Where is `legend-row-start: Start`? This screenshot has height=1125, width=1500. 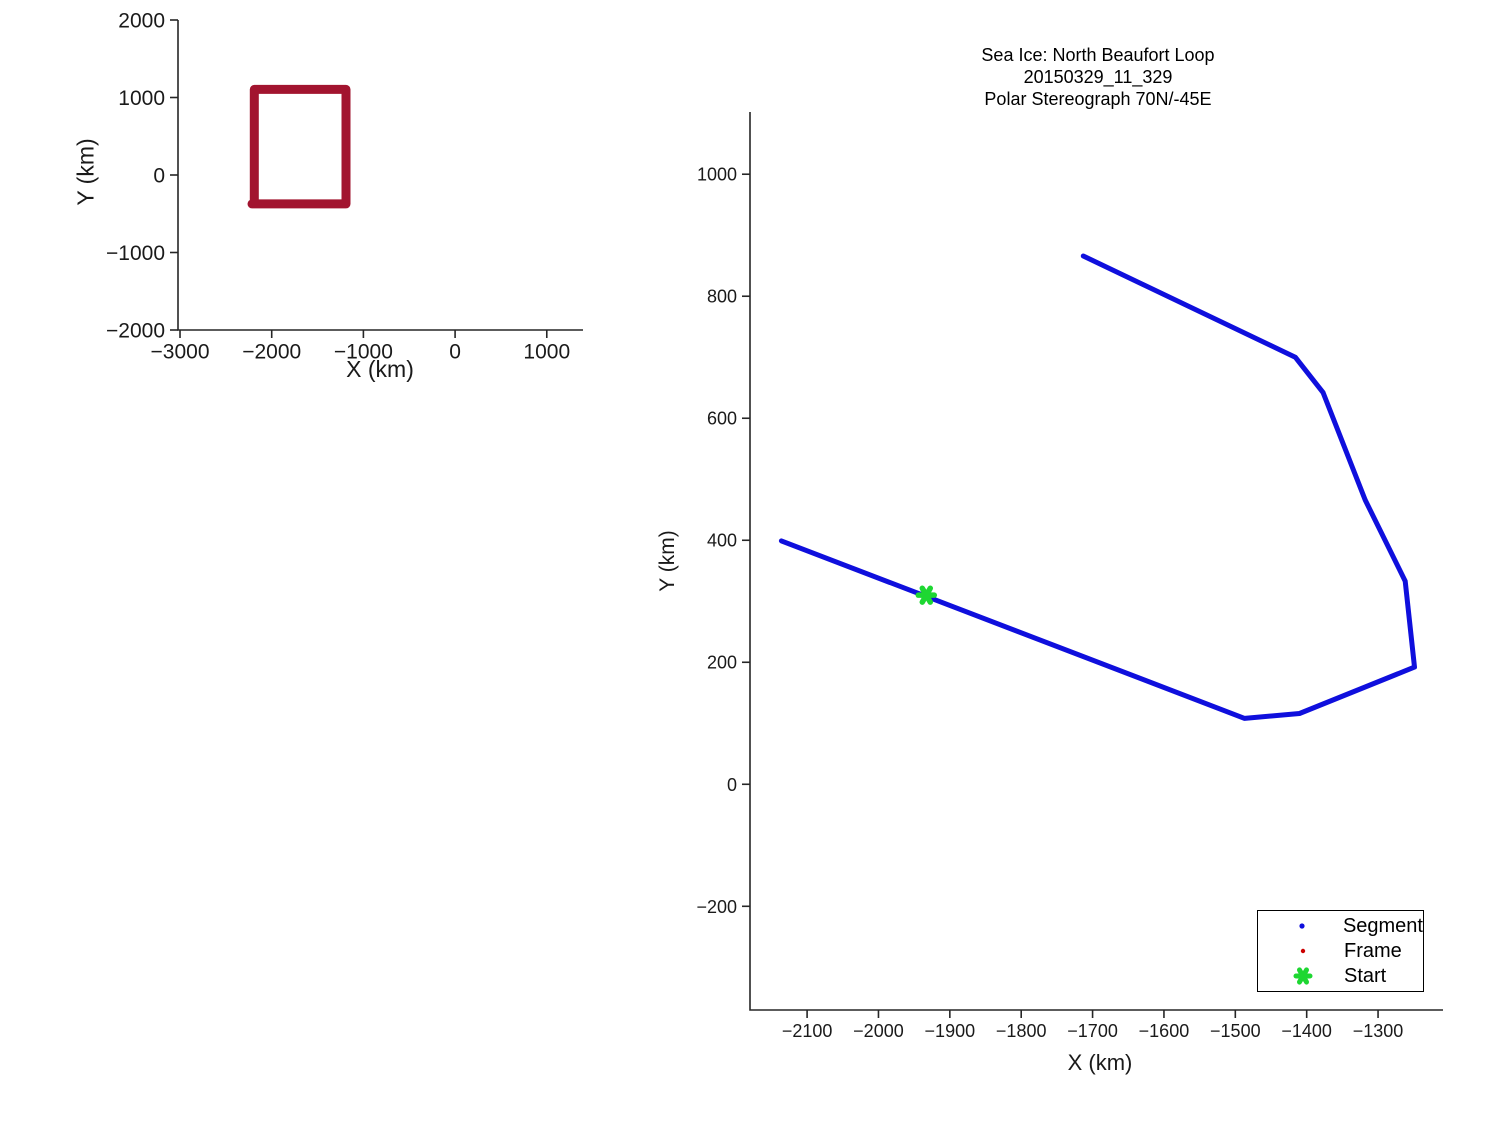 legend-row-start: Start is located at coordinates (1340, 976).